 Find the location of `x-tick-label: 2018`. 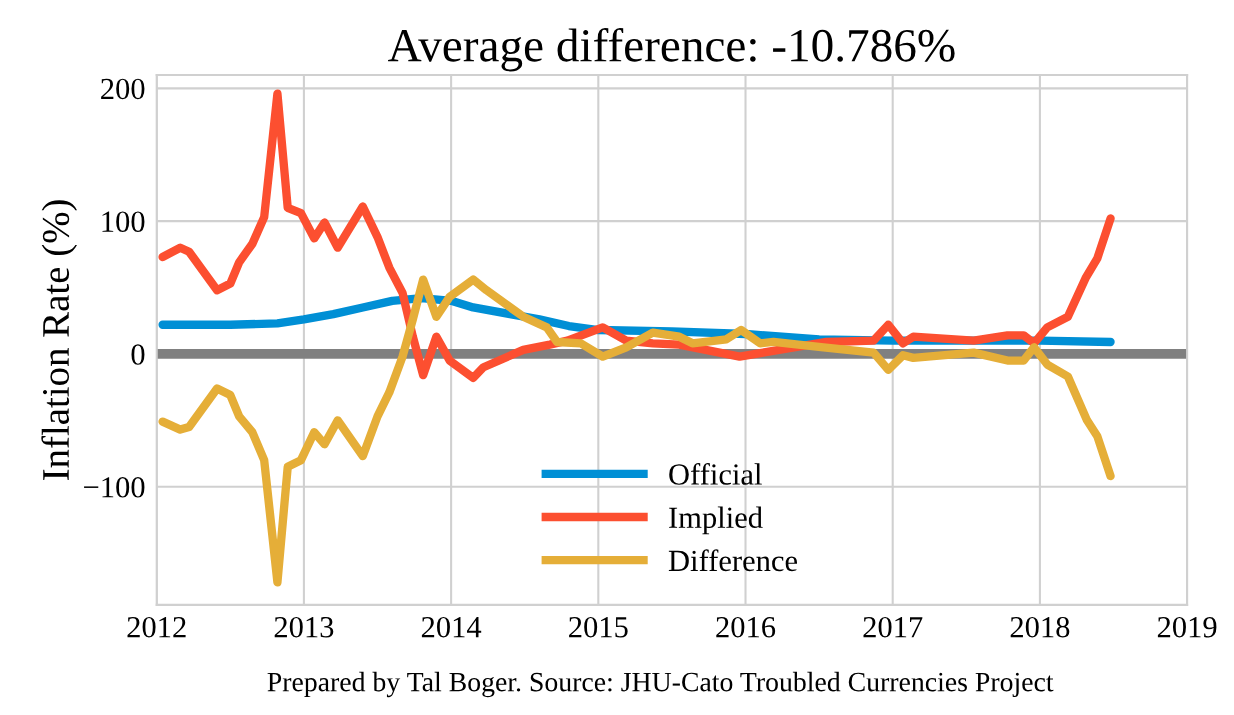

x-tick-label: 2018 is located at coordinates (1040, 627).